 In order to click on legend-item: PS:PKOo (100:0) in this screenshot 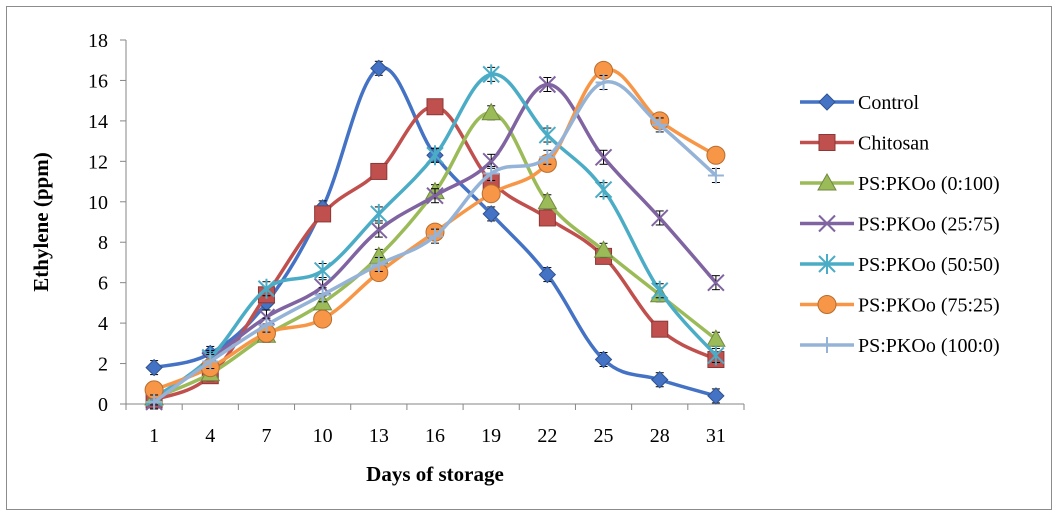, I will do `click(900, 346)`.